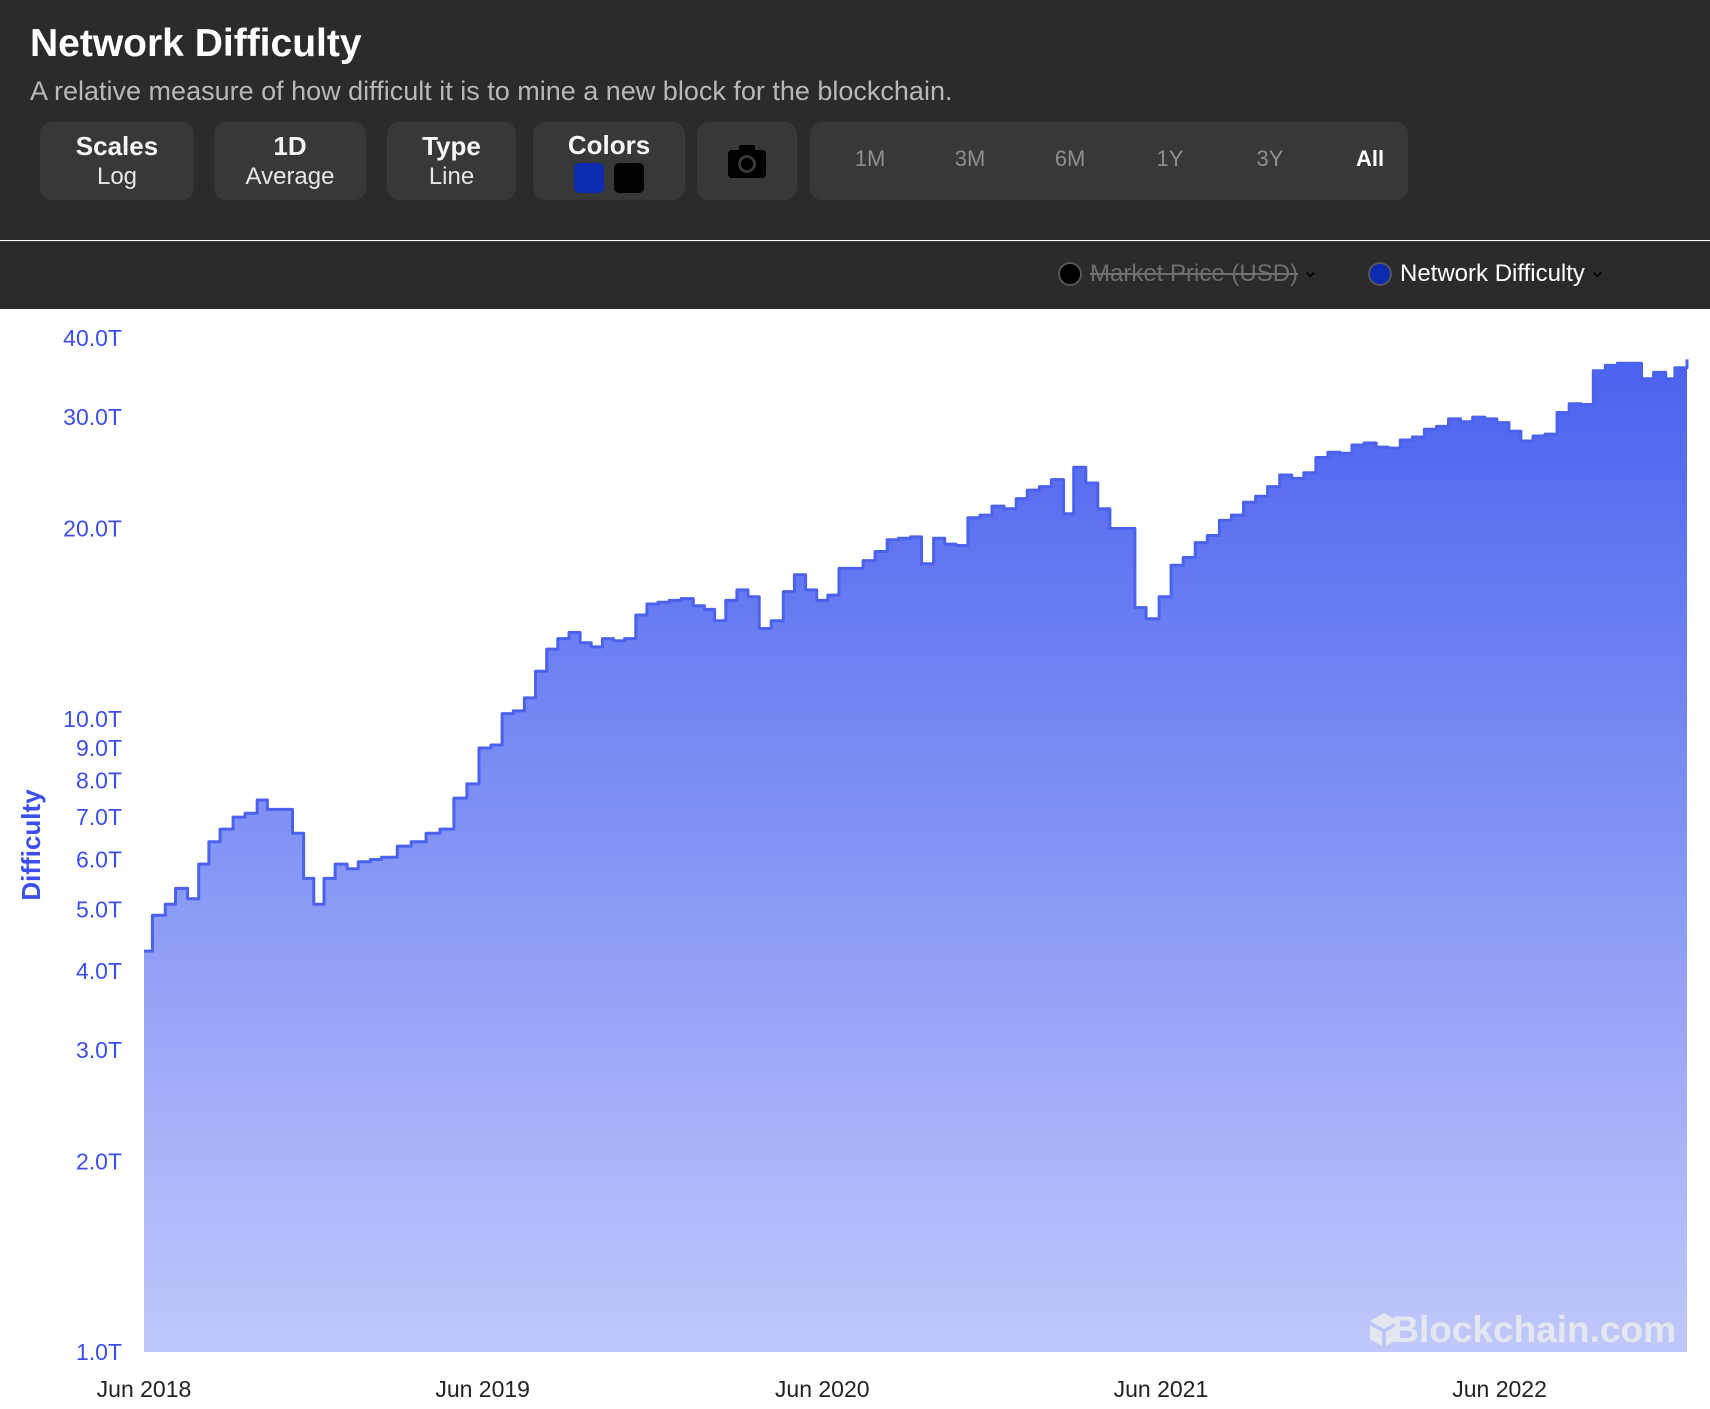 The height and width of the screenshot is (1409, 1710). Describe the element at coordinates (117, 176) in the screenshot. I see `scales-value: Log` at that location.